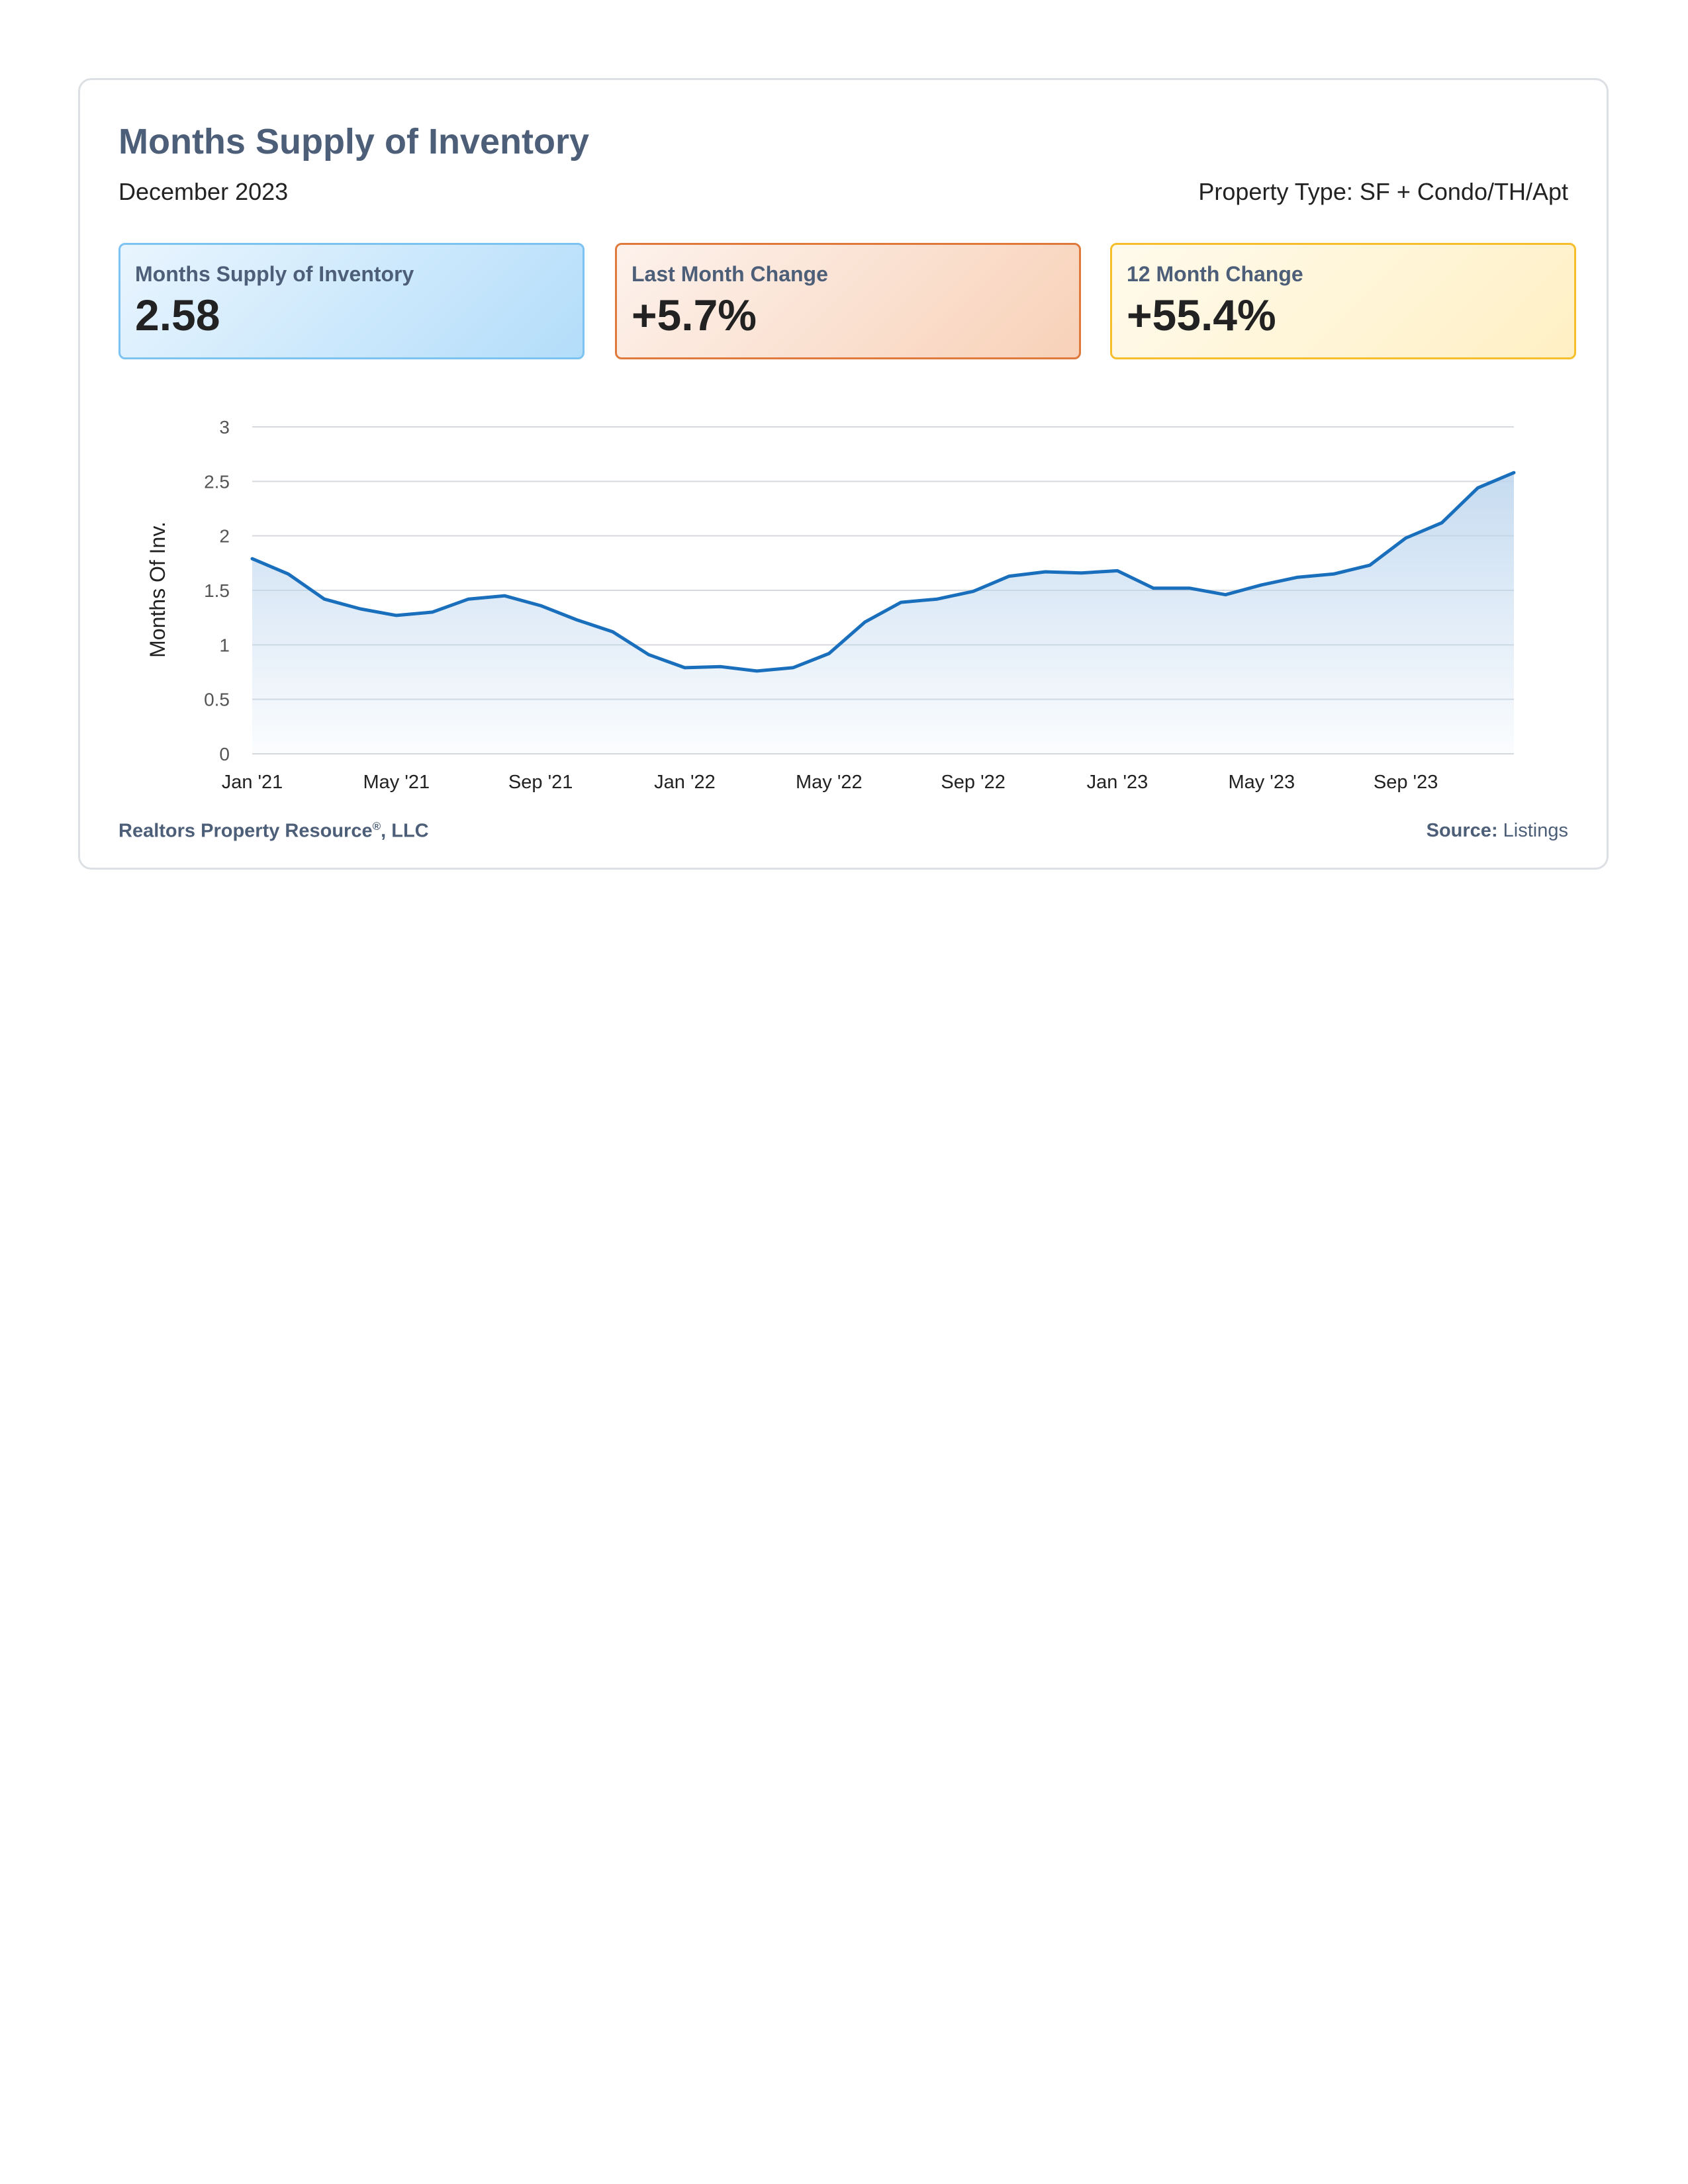  I want to click on y-axis-label: Months Of Inv., so click(157, 590).